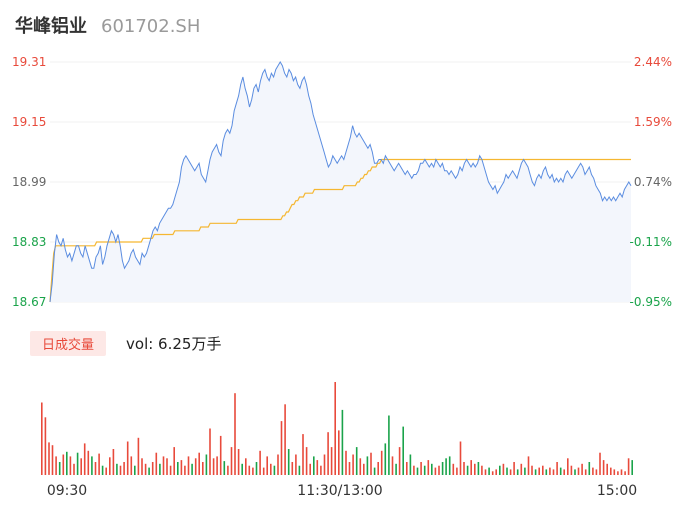 The image size is (686, 524). Describe the element at coordinates (29, 122) in the screenshot. I see `y-tick-left: 19.15` at that location.